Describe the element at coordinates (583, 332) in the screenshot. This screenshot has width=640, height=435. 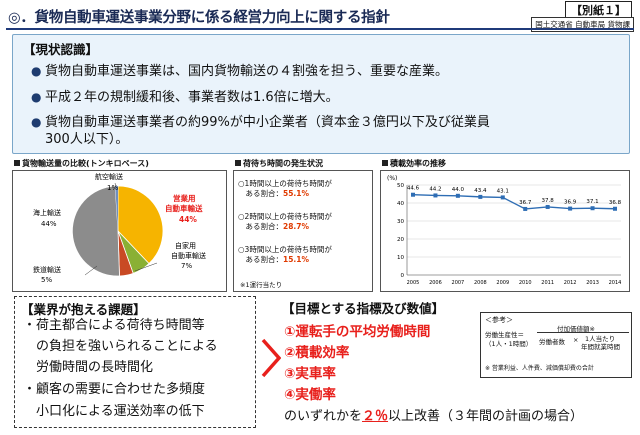
I see `fraction-bar` at that location.